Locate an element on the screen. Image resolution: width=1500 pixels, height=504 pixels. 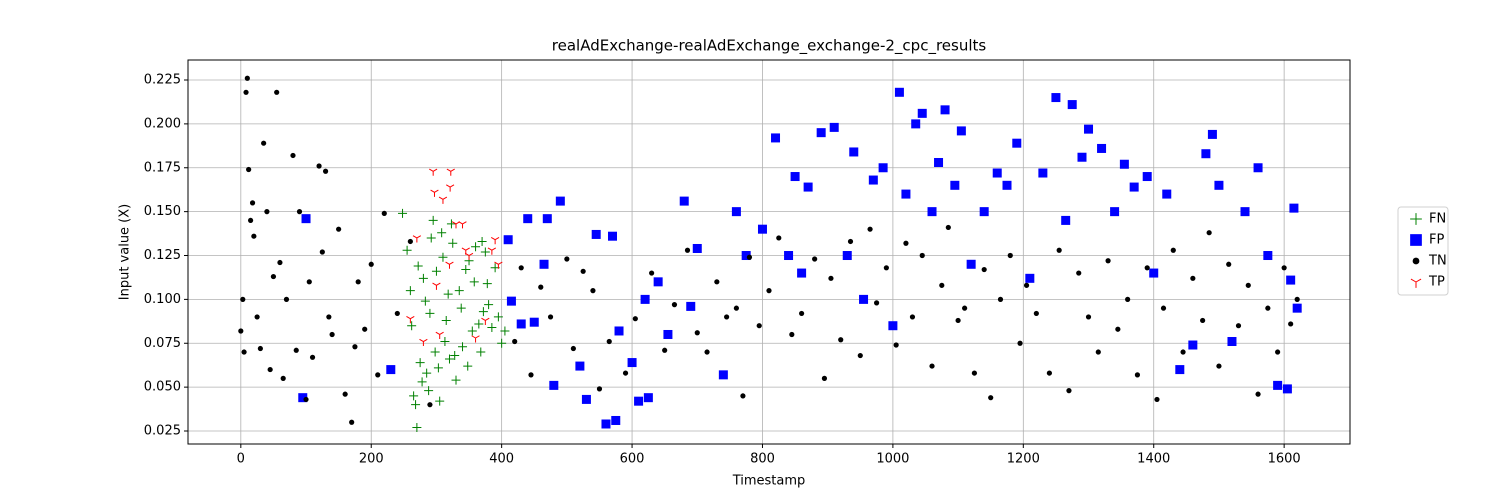
x-tick-label: 400 is located at coordinates (501, 459).